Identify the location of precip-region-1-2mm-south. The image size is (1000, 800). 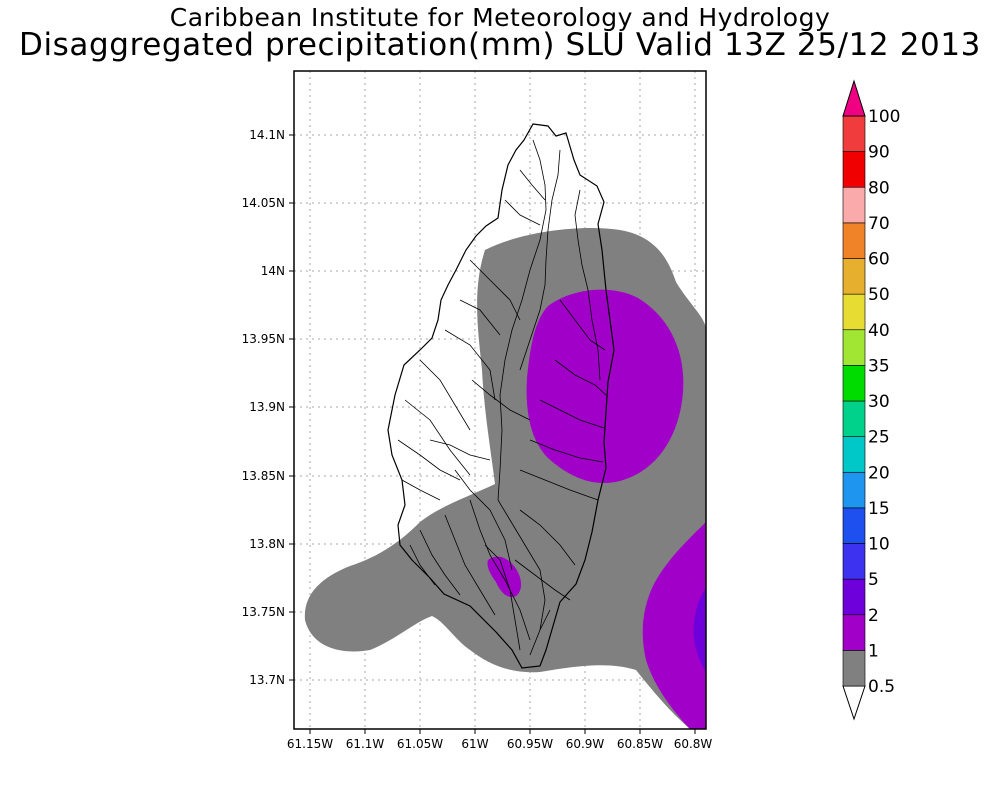
(504, 577).